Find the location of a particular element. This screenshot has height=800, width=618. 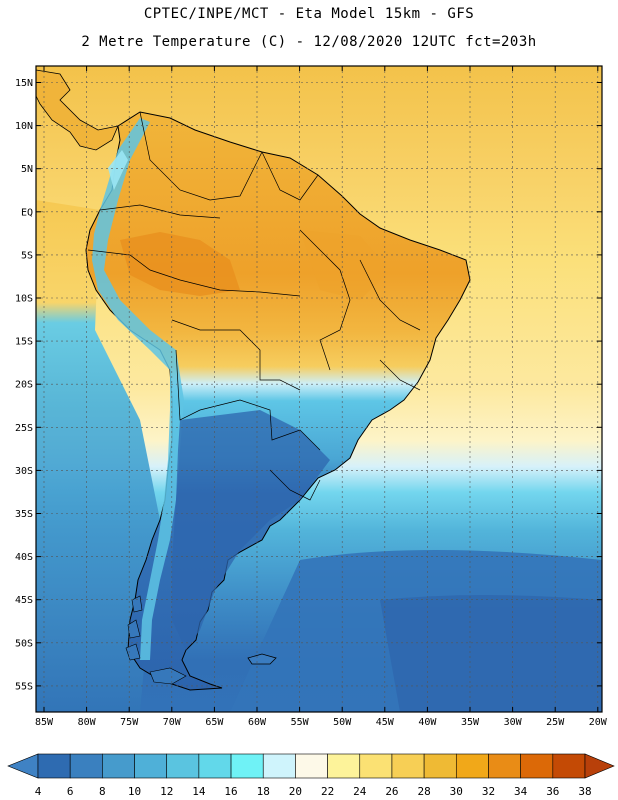

colorbar-label: 24 is located at coordinates (360, 791).